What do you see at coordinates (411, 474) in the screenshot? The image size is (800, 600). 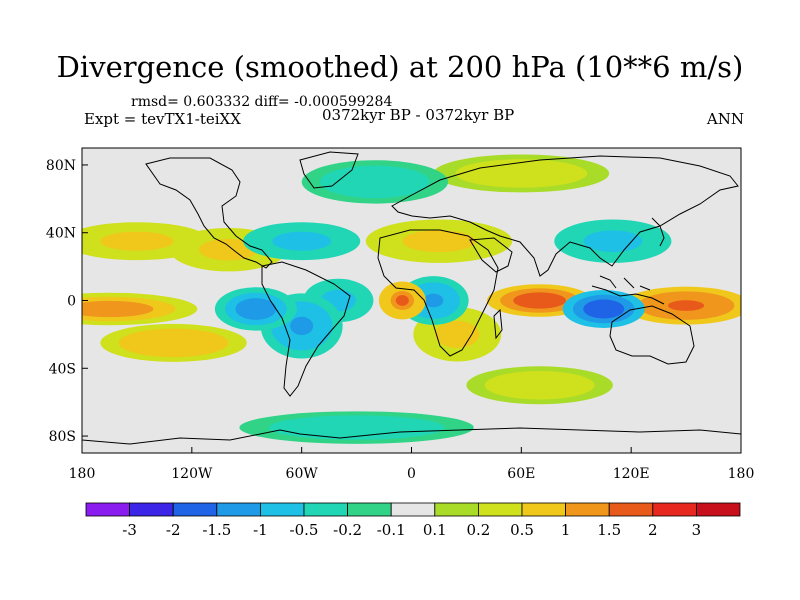 I see `x-tick-label: 0` at bounding box center [411, 474].